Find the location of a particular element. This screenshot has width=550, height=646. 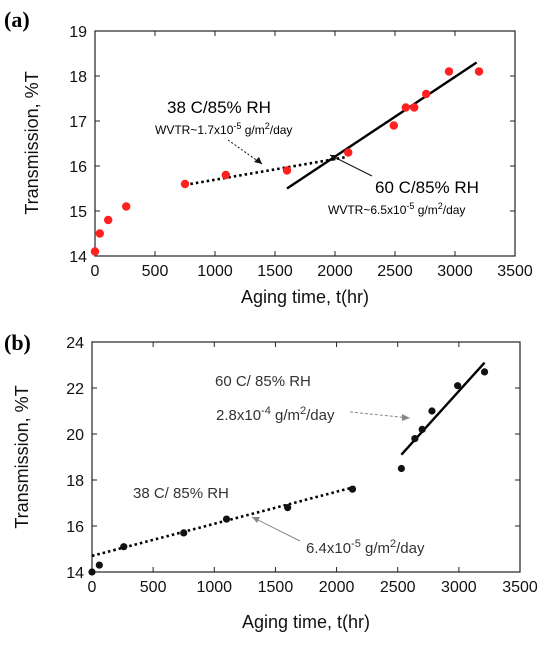

panel-b-y-tick-label: 14 is located at coordinates (75, 573).